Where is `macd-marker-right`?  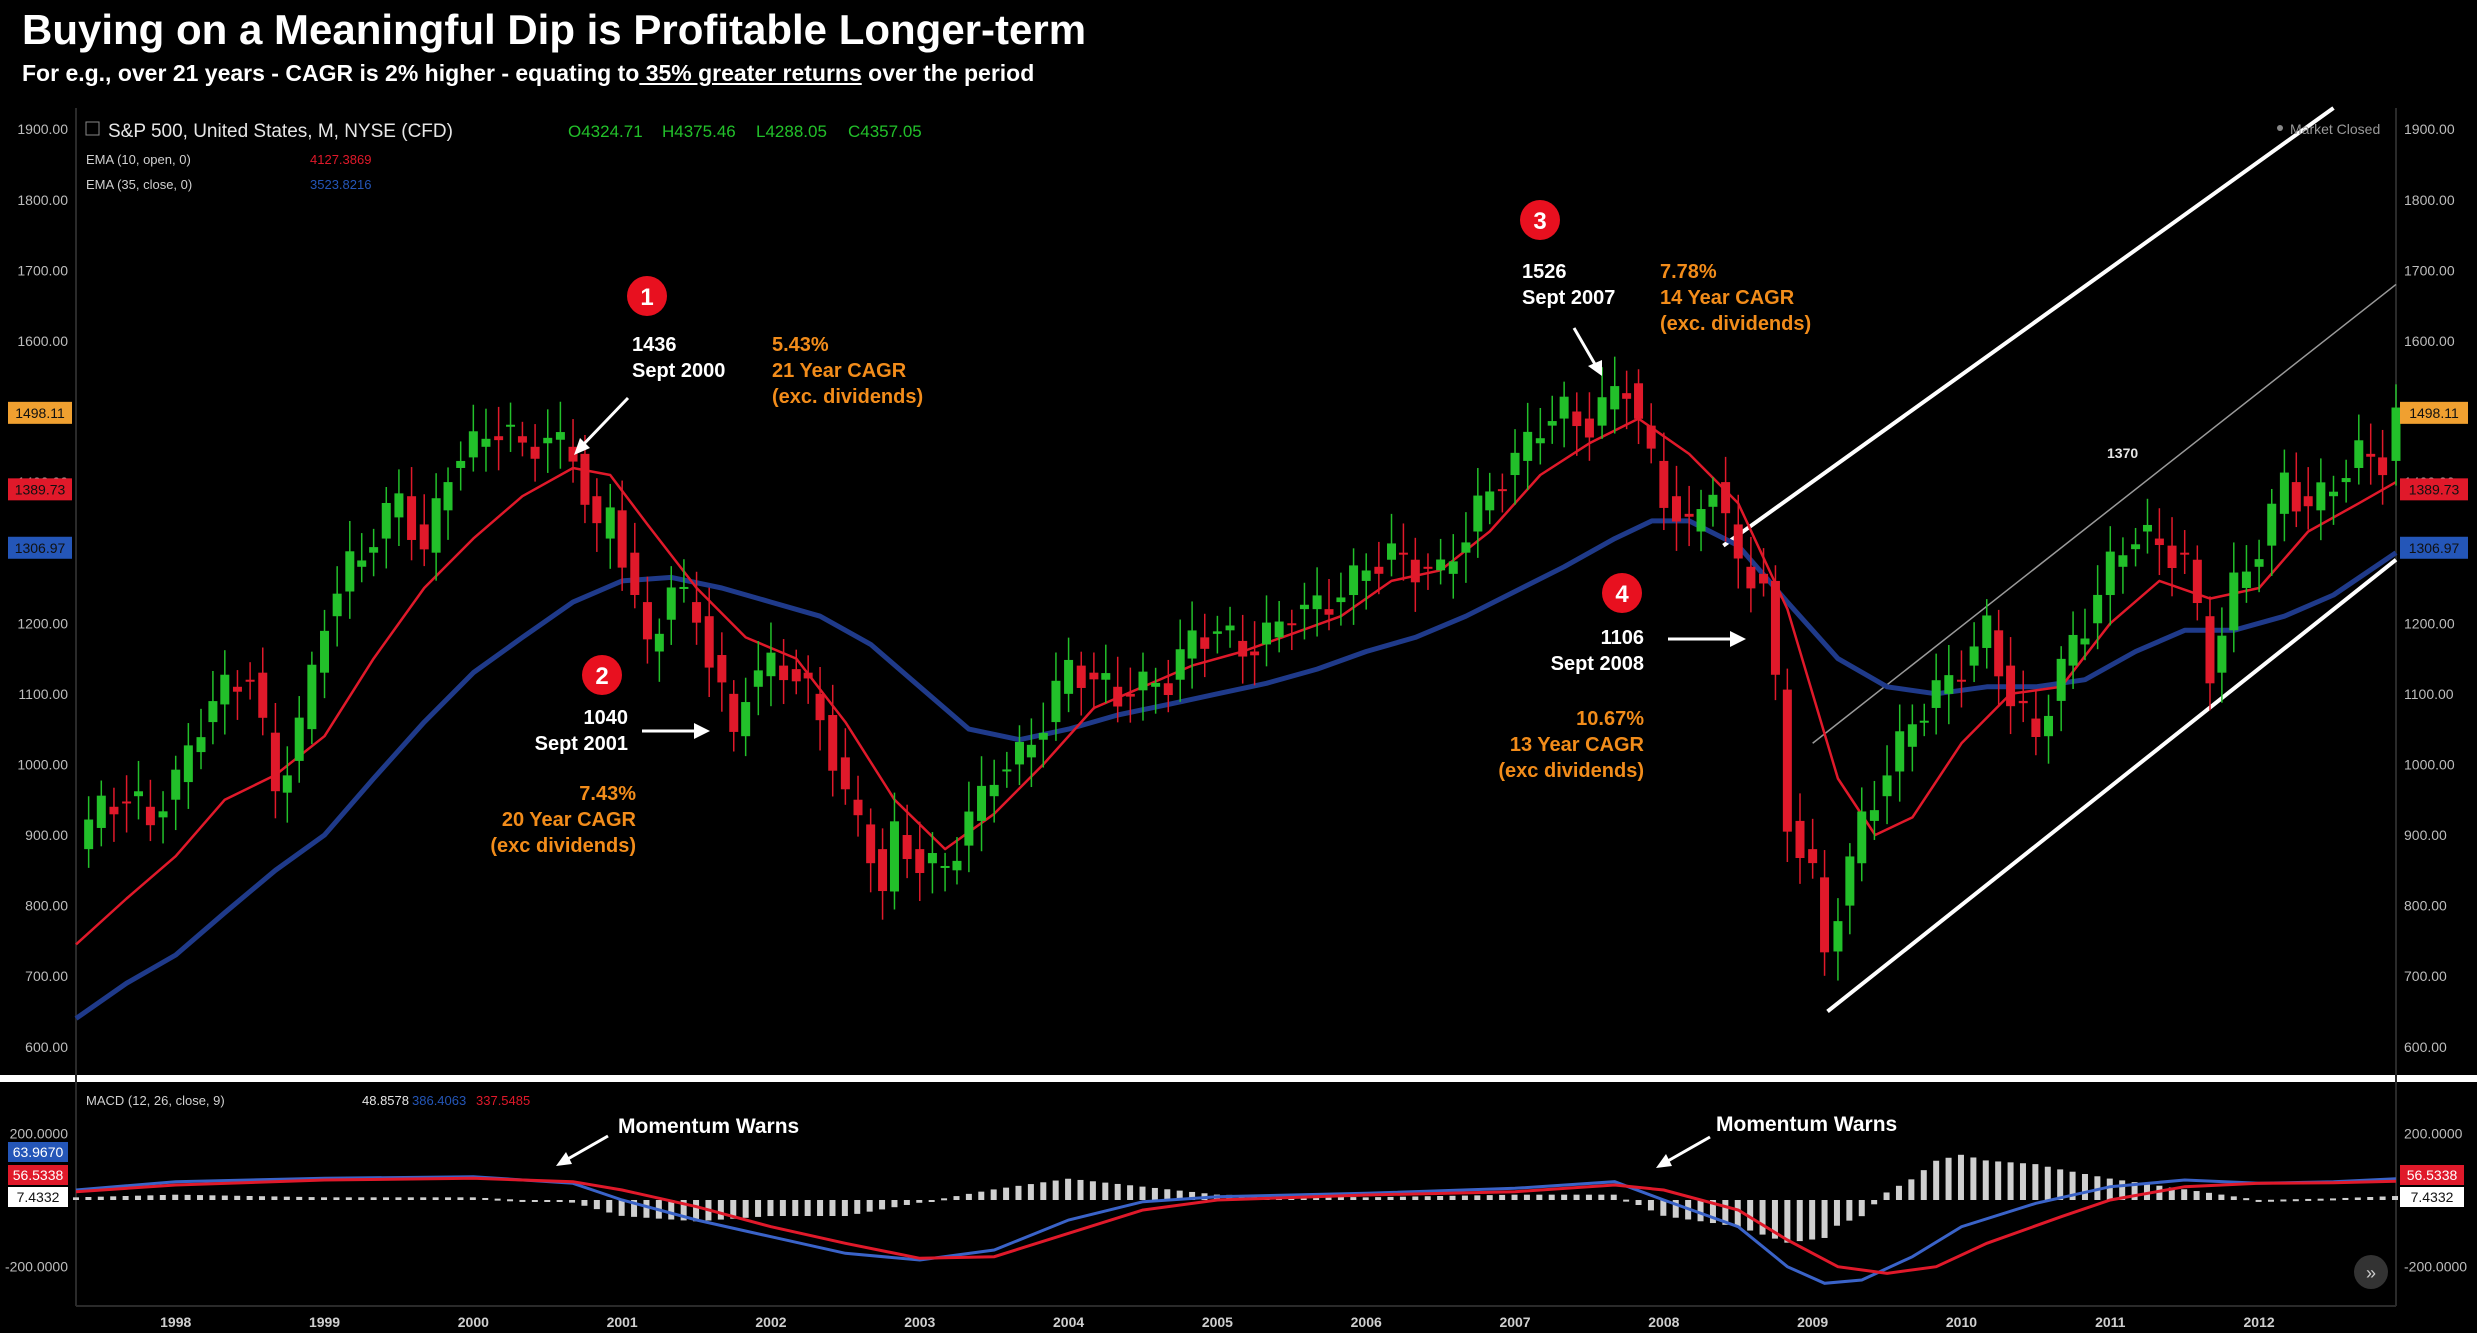 macd-marker-right is located at coordinates (2432, 1197).